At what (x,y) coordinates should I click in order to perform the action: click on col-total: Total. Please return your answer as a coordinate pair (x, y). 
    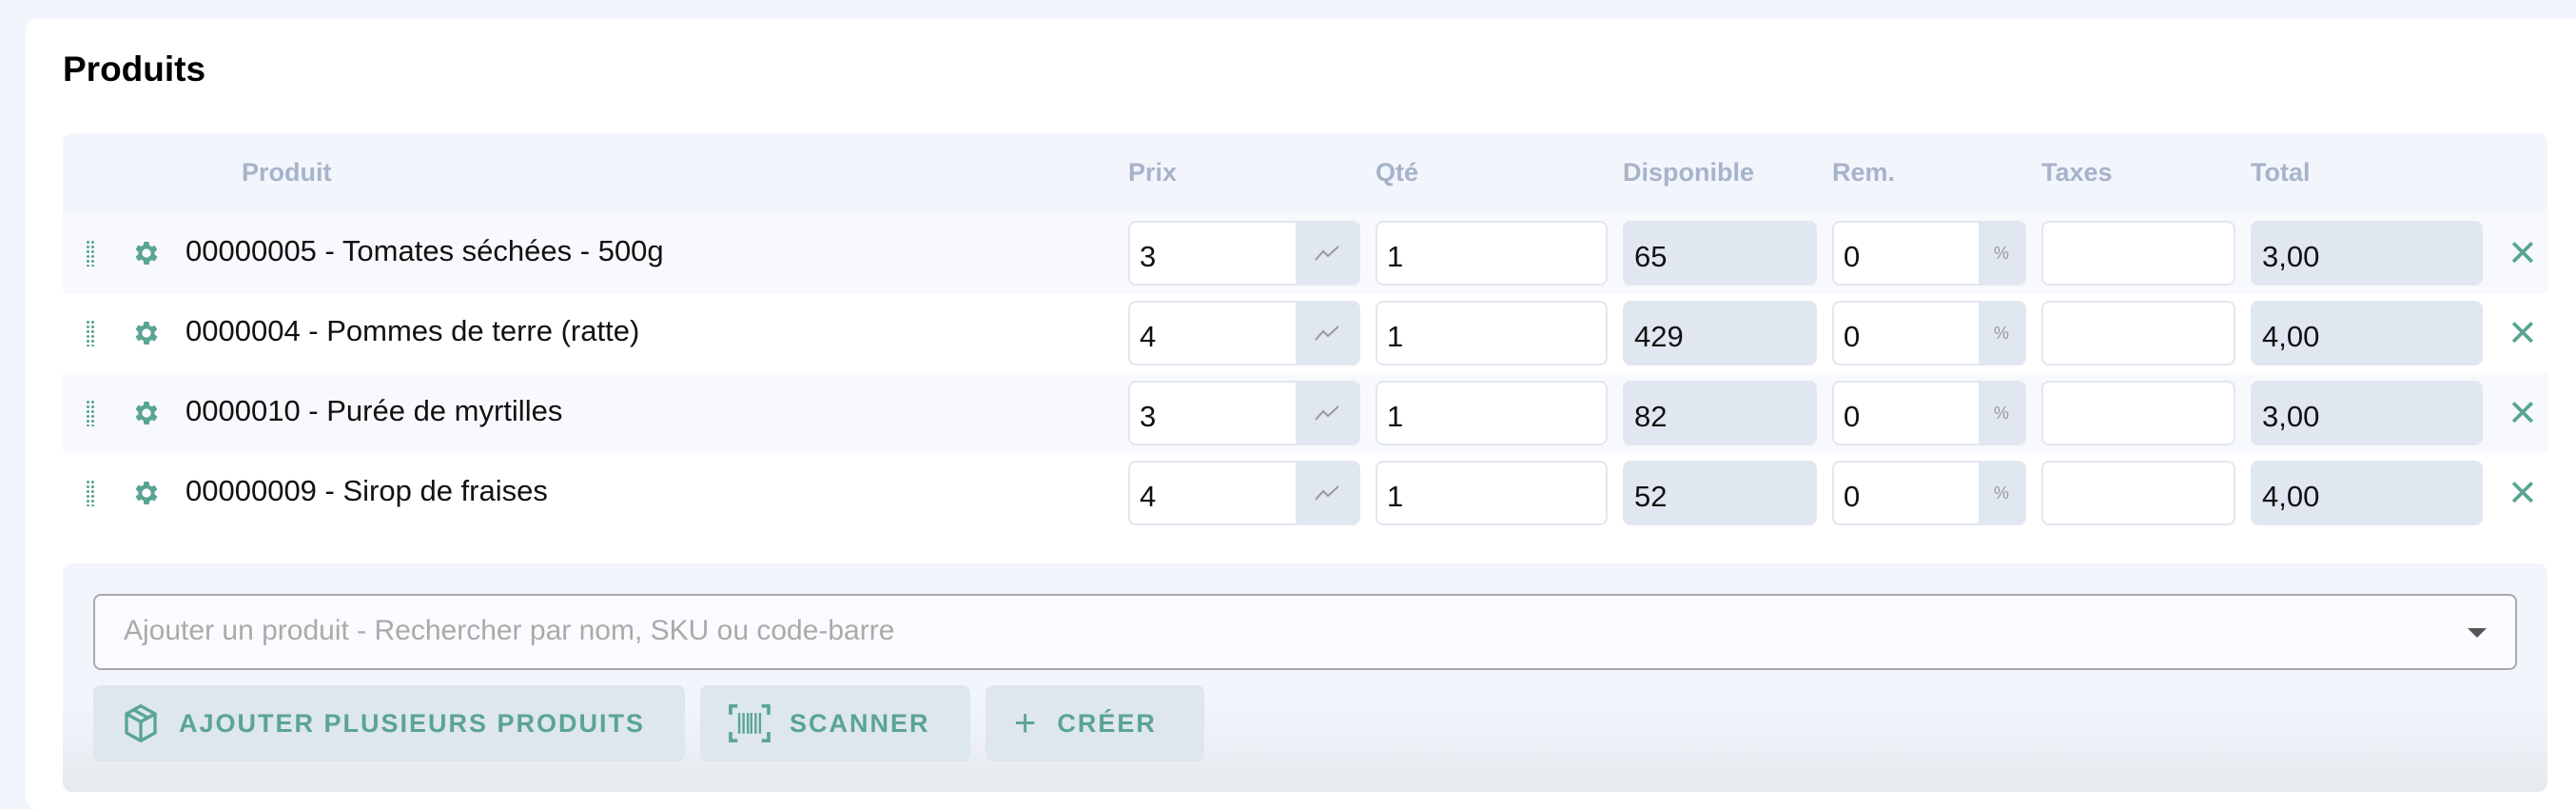
    Looking at the image, I should click on (2281, 172).